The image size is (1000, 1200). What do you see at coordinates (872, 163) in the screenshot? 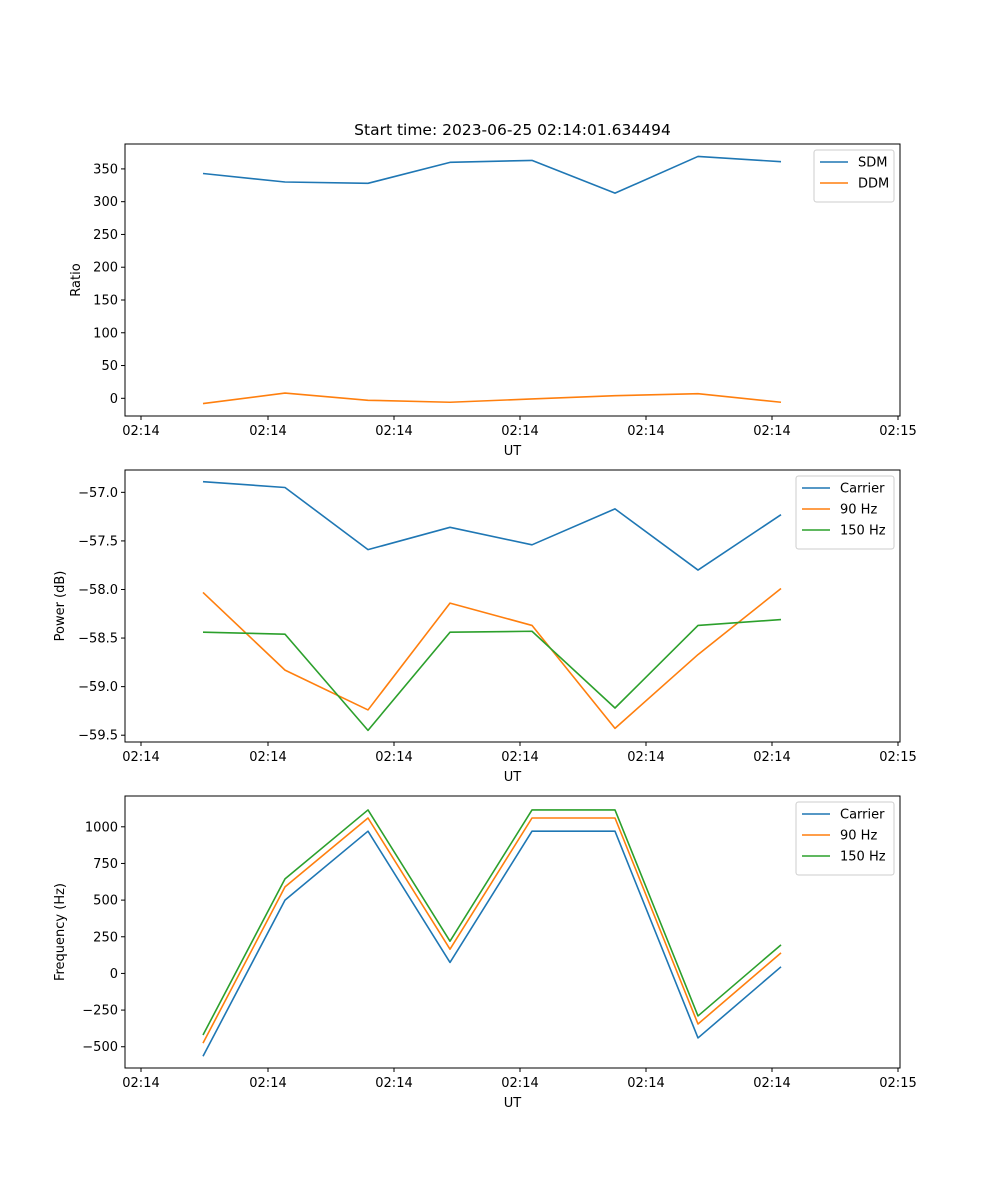
I see `legend-label: SDM` at bounding box center [872, 163].